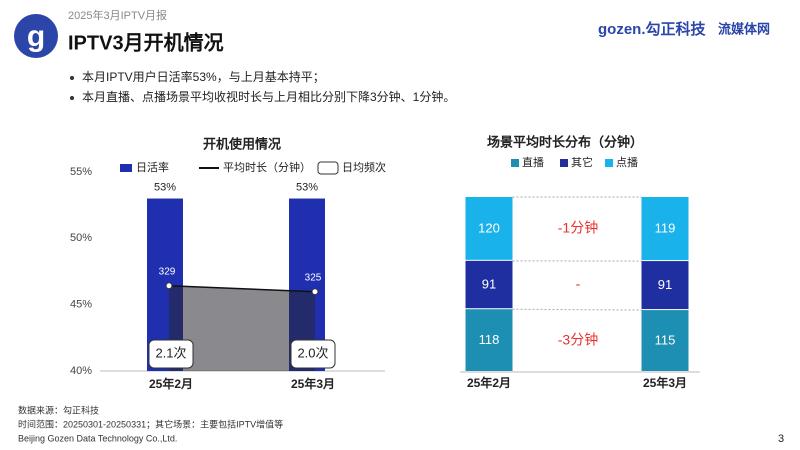  Describe the element at coordinates (578, 228) in the screenshot. I see `change-annotation: -1分钟` at that location.